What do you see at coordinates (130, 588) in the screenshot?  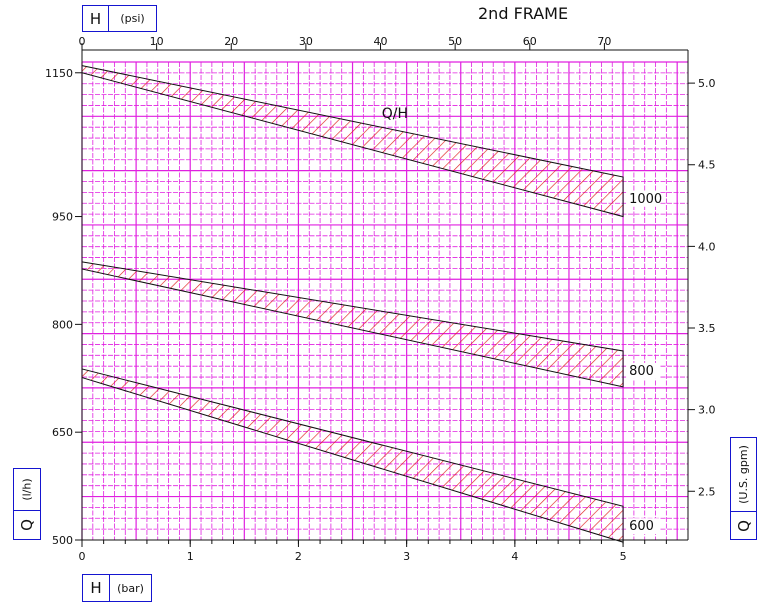 I see `unit-label: (bar)` at bounding box center [130, 588].